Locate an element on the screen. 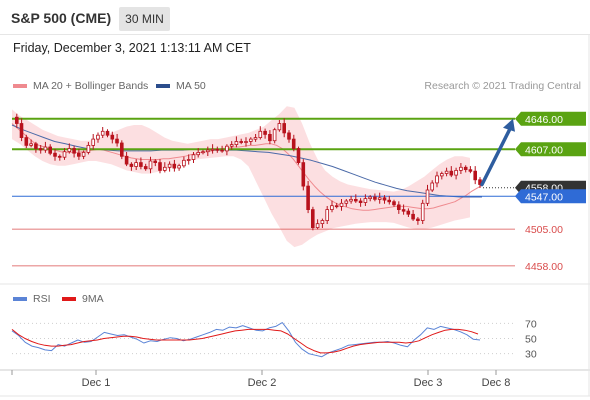 This screenshot has width=590, height=400. rsi-line is located at coordinates (246, 340).